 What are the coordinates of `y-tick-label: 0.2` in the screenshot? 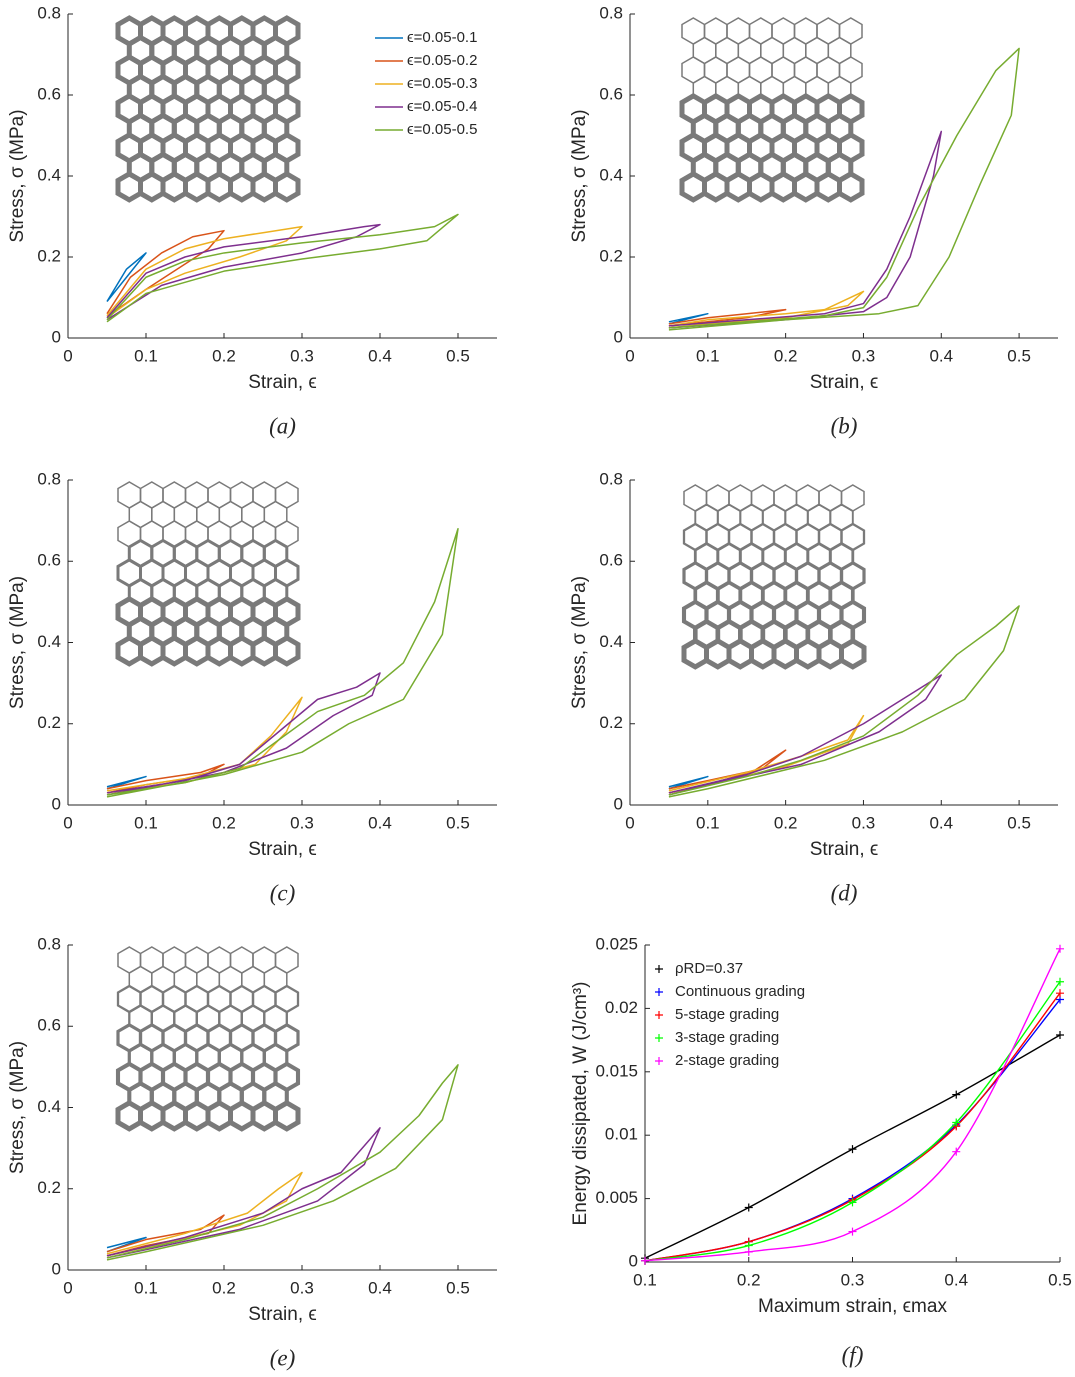 It's located at (49, 255).